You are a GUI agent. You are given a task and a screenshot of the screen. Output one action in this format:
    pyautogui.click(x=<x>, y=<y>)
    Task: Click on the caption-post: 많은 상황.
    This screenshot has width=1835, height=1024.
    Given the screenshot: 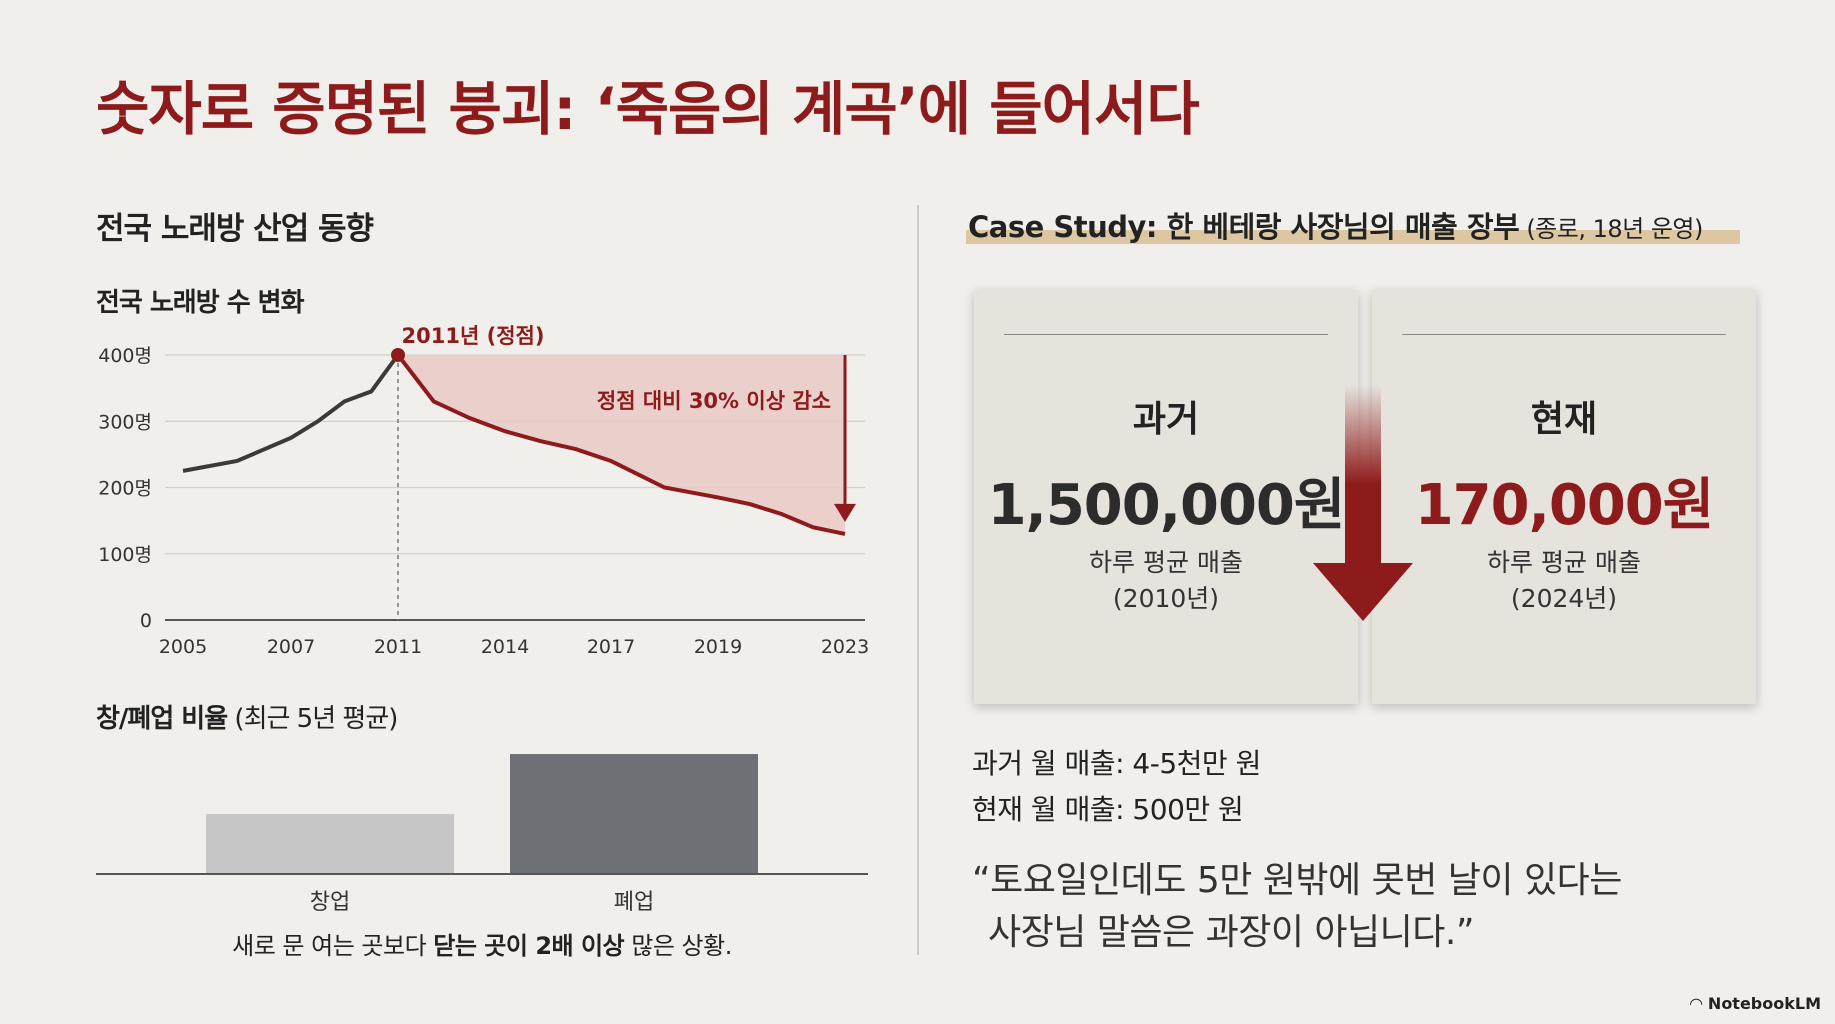 What is the action you would take?
    pyautogui.click(x=678, y=946)
    